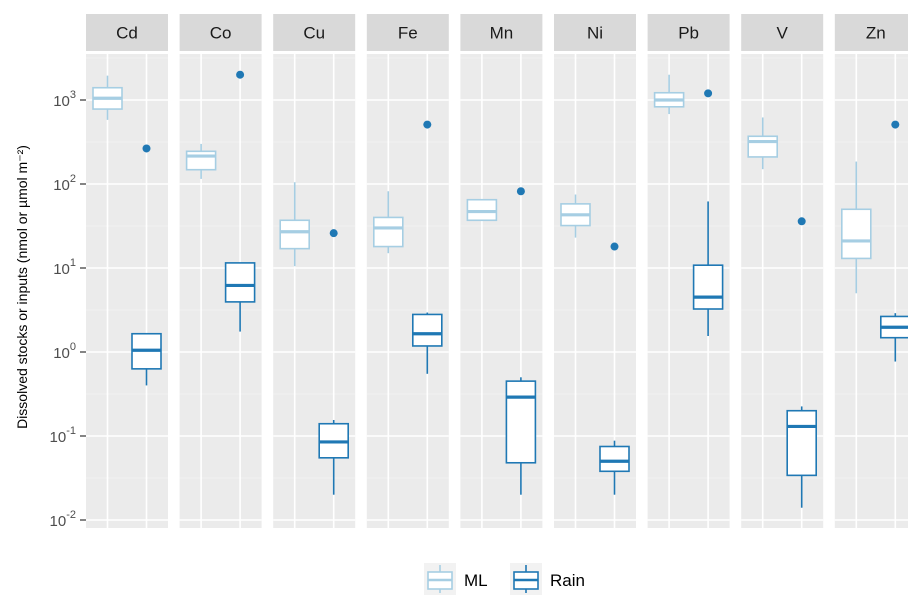 This screenshot has width=908, height=596. I want to click on box-ml-v, so click(763, 143).